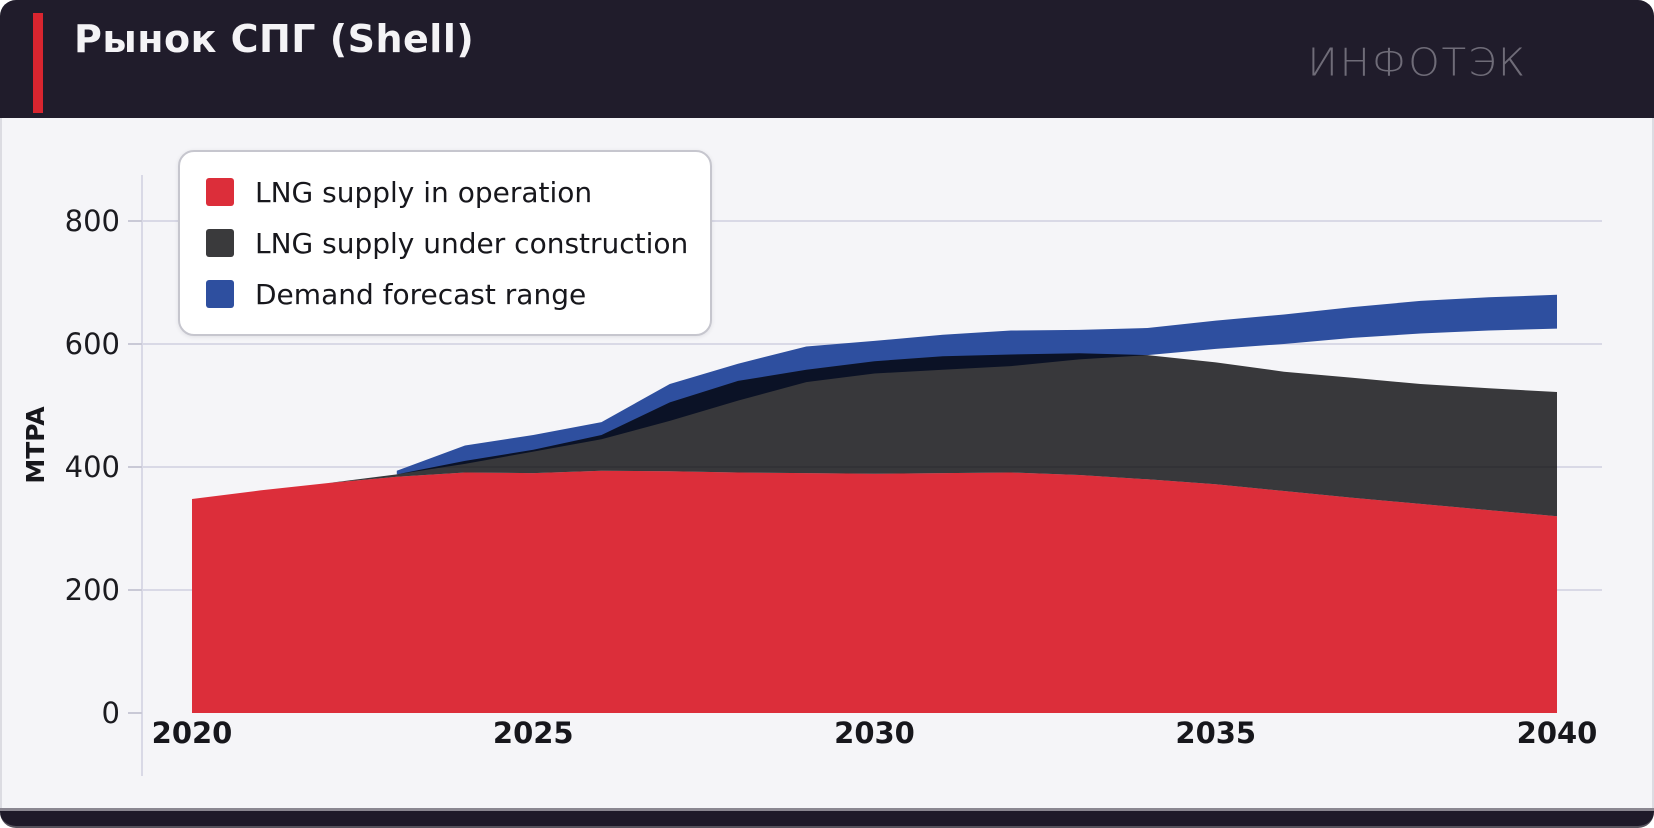 The image size is (1654, 828). I want to click on legend-item: LNG supply in operation, so click(445, 192).